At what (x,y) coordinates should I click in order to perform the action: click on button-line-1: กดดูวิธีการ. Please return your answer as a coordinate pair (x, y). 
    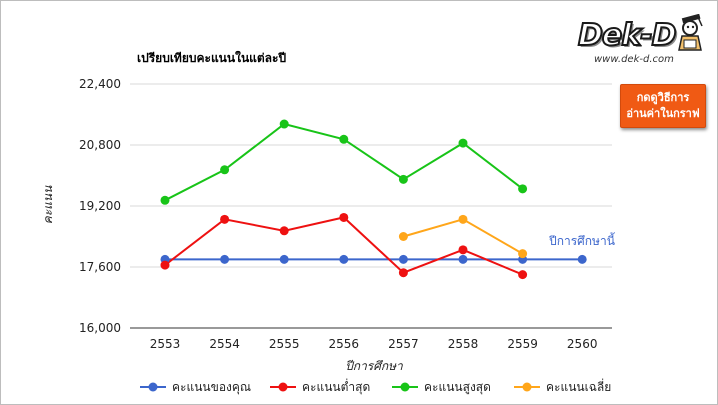
    Looking at the image, I should click on (663, 97).